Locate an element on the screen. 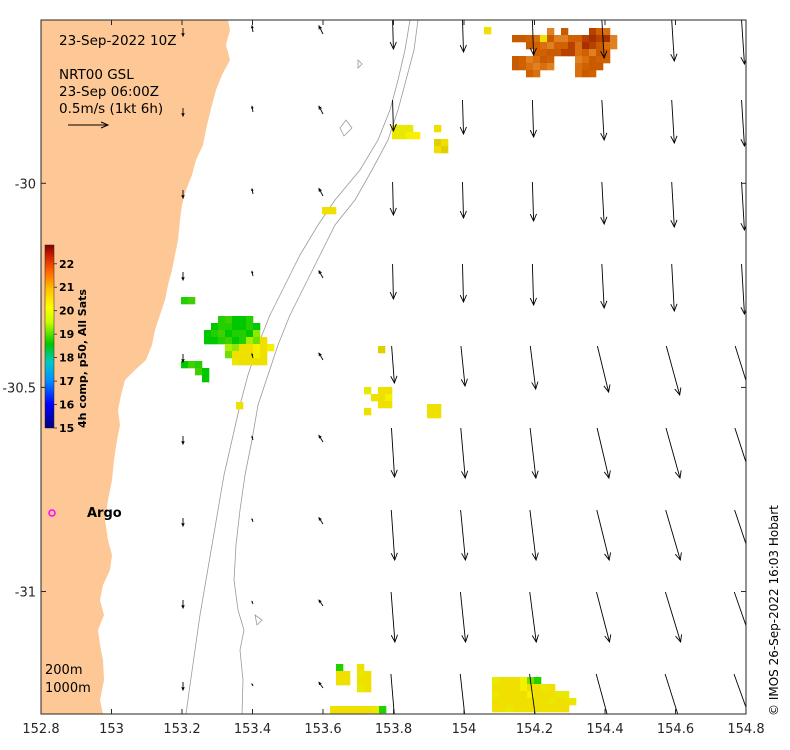 The width and height of the screenshot is (790, 750). y-tick-label: -30.5 is located at coordinates (19, 388).